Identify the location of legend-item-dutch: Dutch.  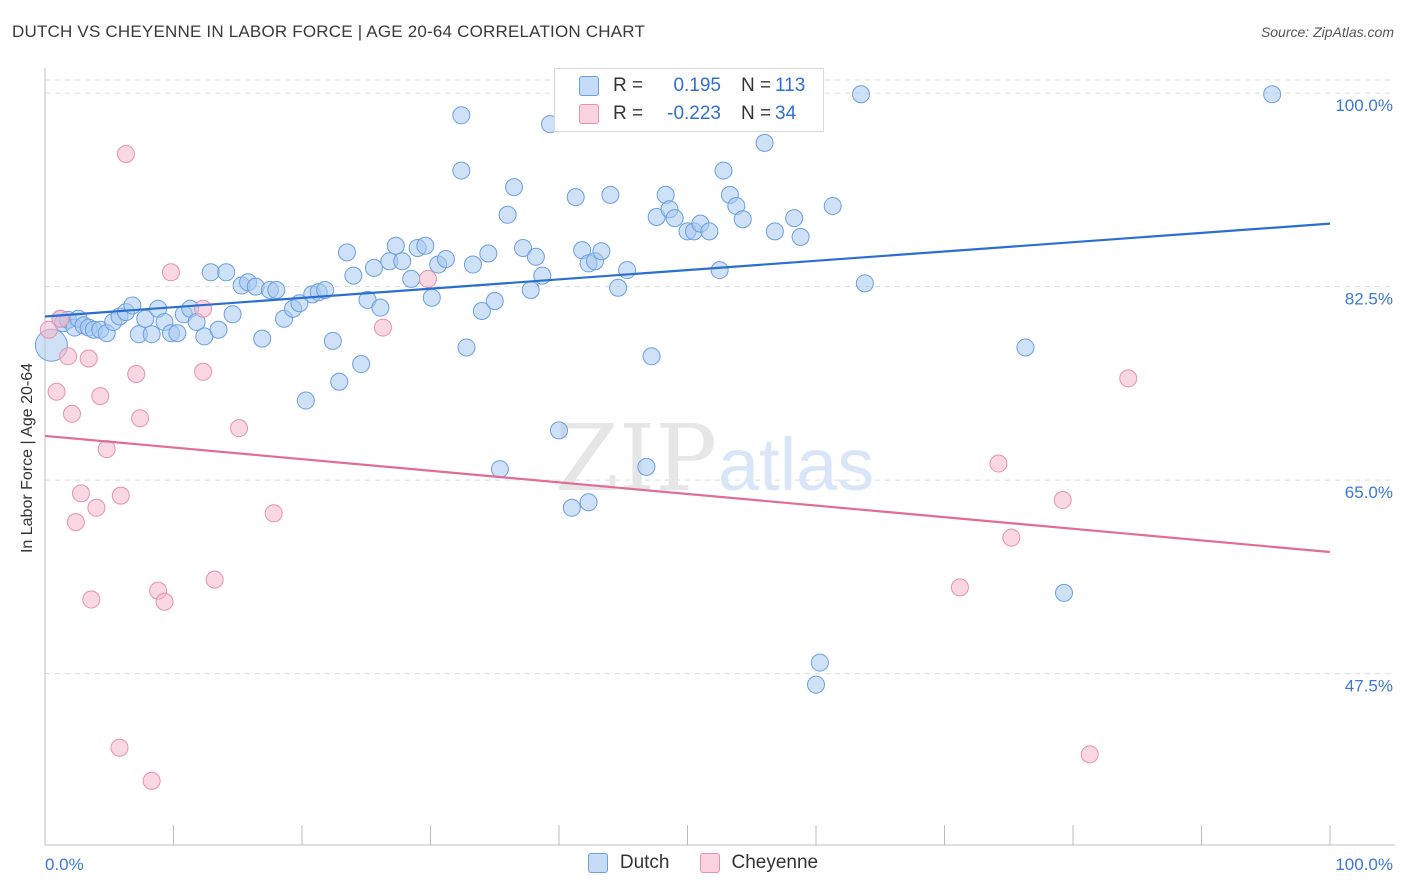
(628, 863).